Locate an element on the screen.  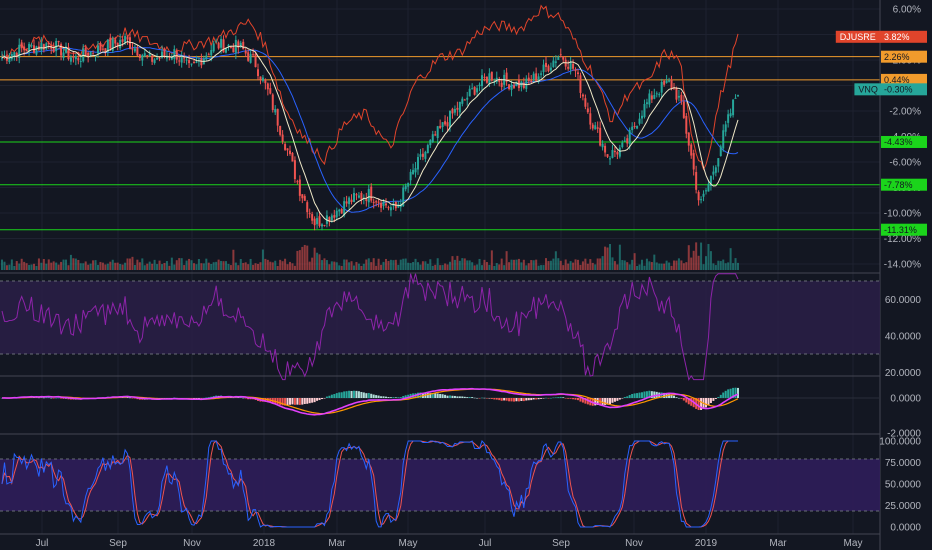
time-tick-label: Sep is located at coordinates (561, 543).